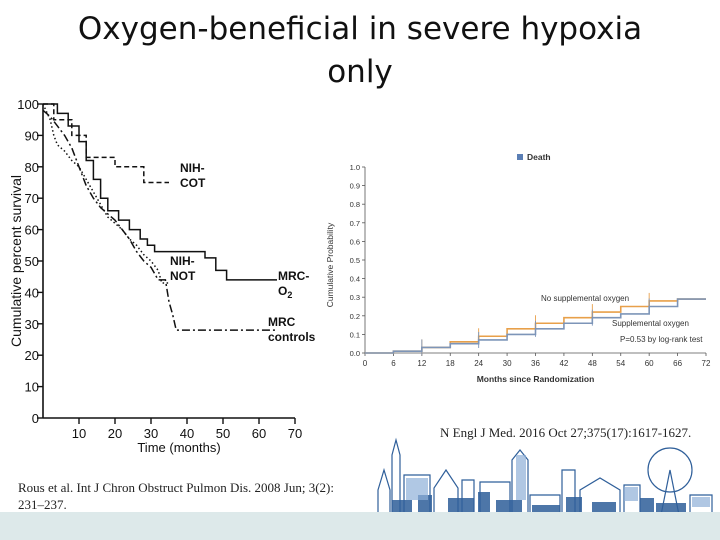  What do you see at coordinates (32, 198) in the screenshot?
I see `left-y-tick-label: 70` at bounding box center [32, 198].